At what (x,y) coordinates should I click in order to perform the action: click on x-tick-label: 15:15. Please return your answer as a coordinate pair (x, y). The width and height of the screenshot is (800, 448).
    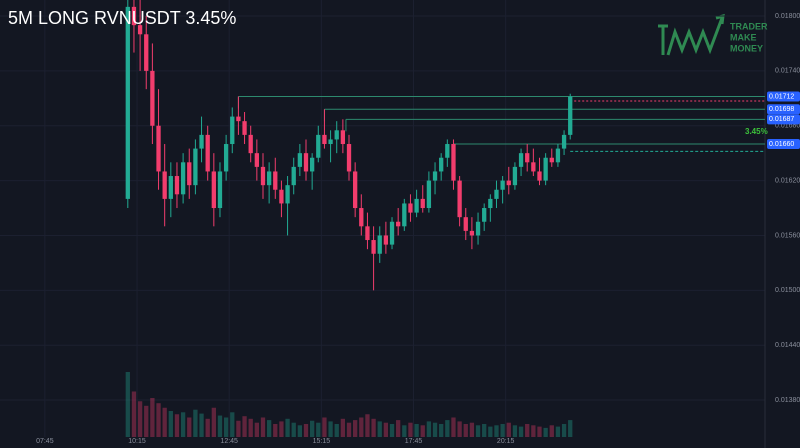
    Looking at the image, I should click on (322, 441).